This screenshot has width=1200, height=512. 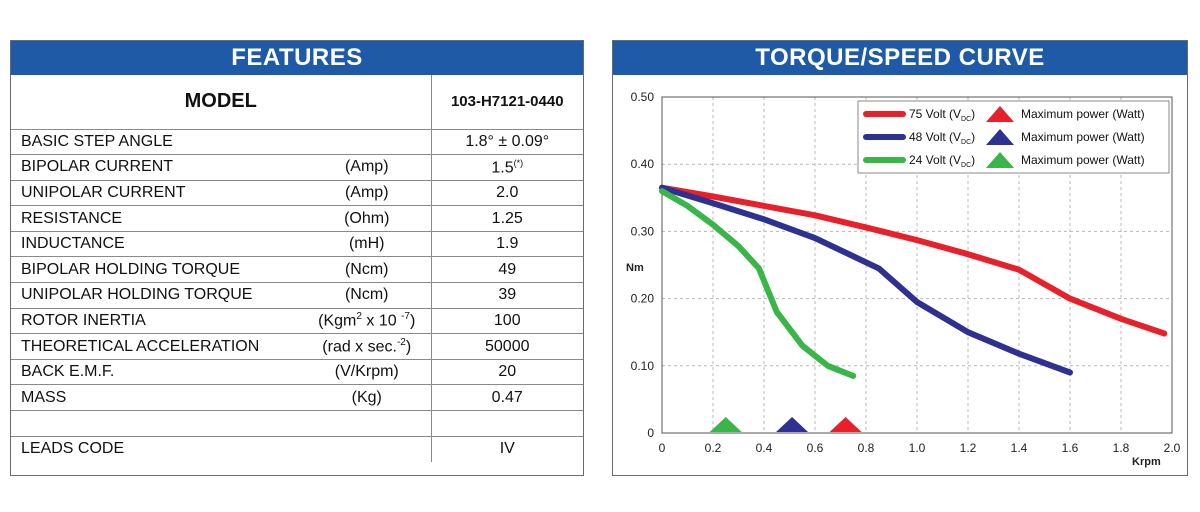 I want to click on spec-value: IV, so click(x=506, y=449).